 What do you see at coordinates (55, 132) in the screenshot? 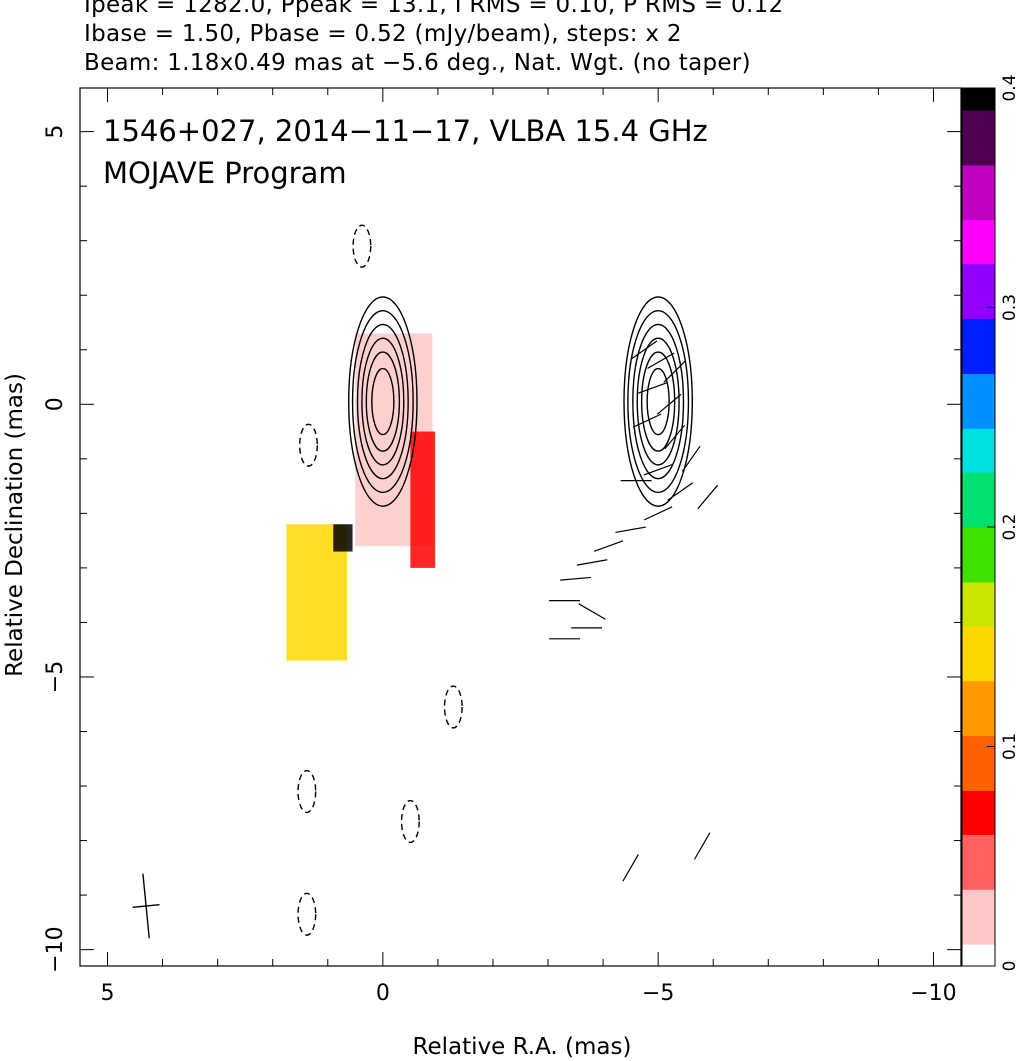
I see `y-tick-label: 5` at bounding box center [55, 132].